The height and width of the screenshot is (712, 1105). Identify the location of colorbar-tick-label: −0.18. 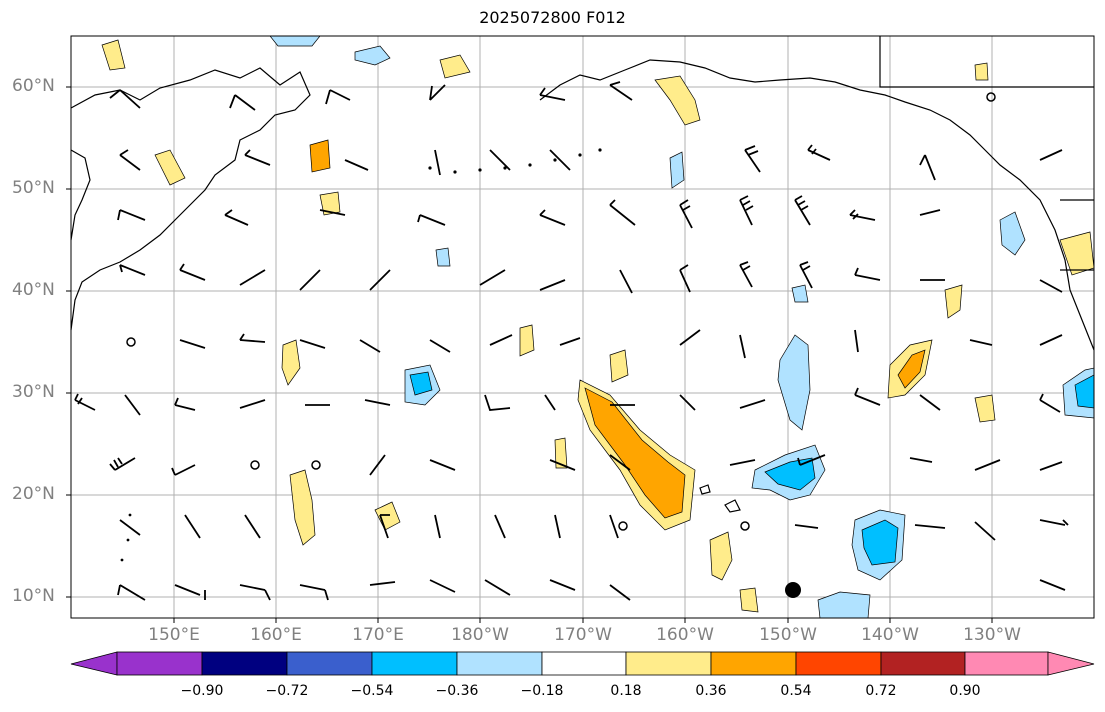
(542, 691).